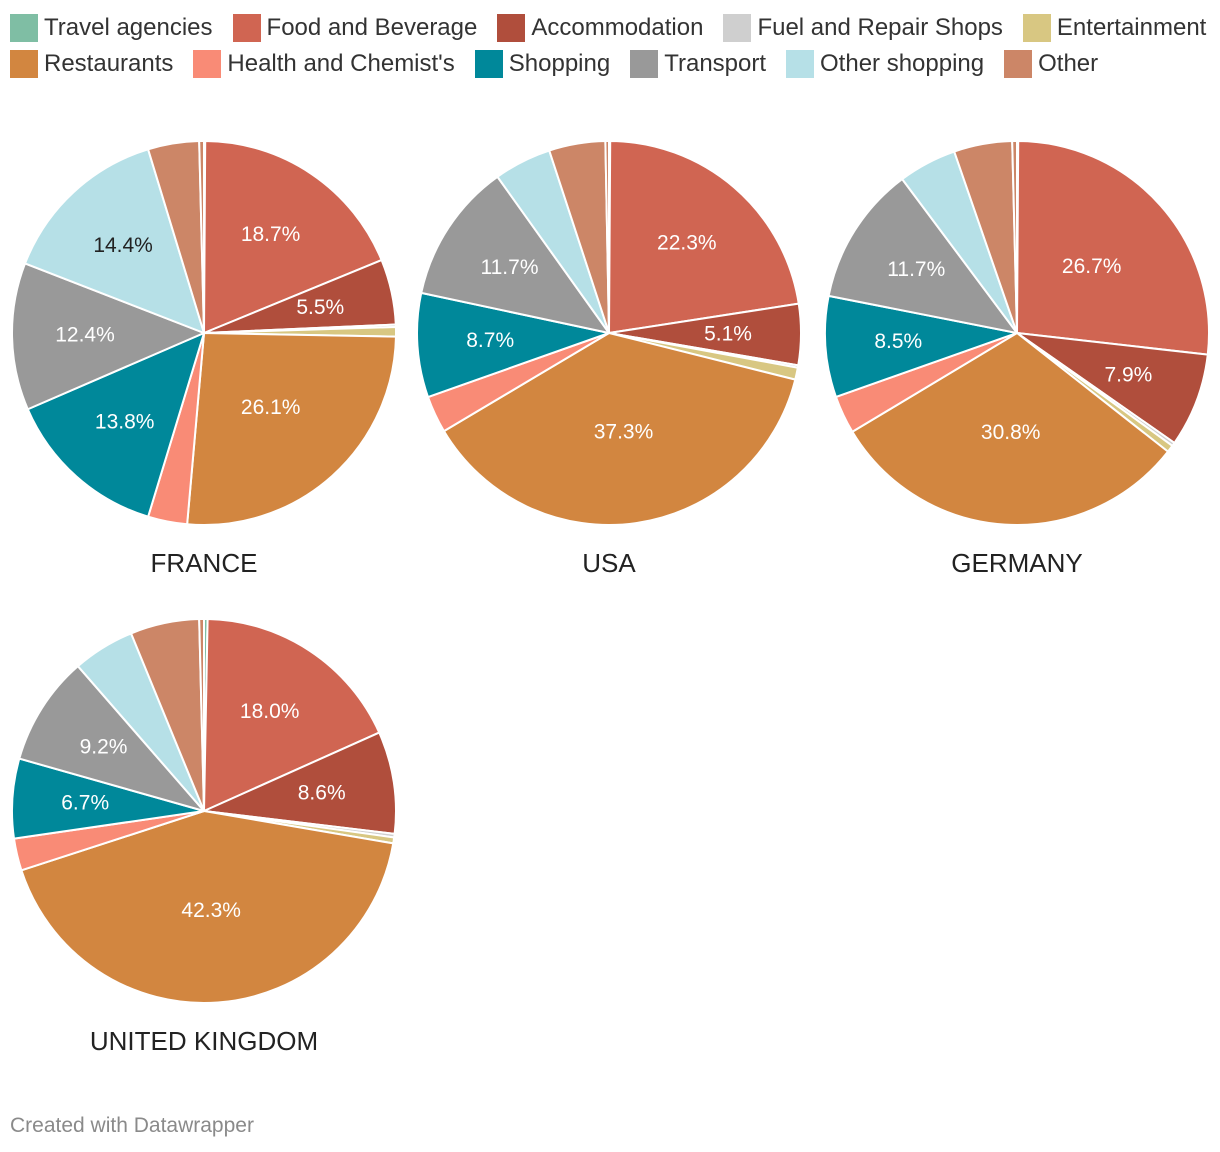 This screenshot has height=1152, width=1220. Describe the element at coordinates (898, 341) in the screenshot. I see `slice-label: 8.5%` at that location.